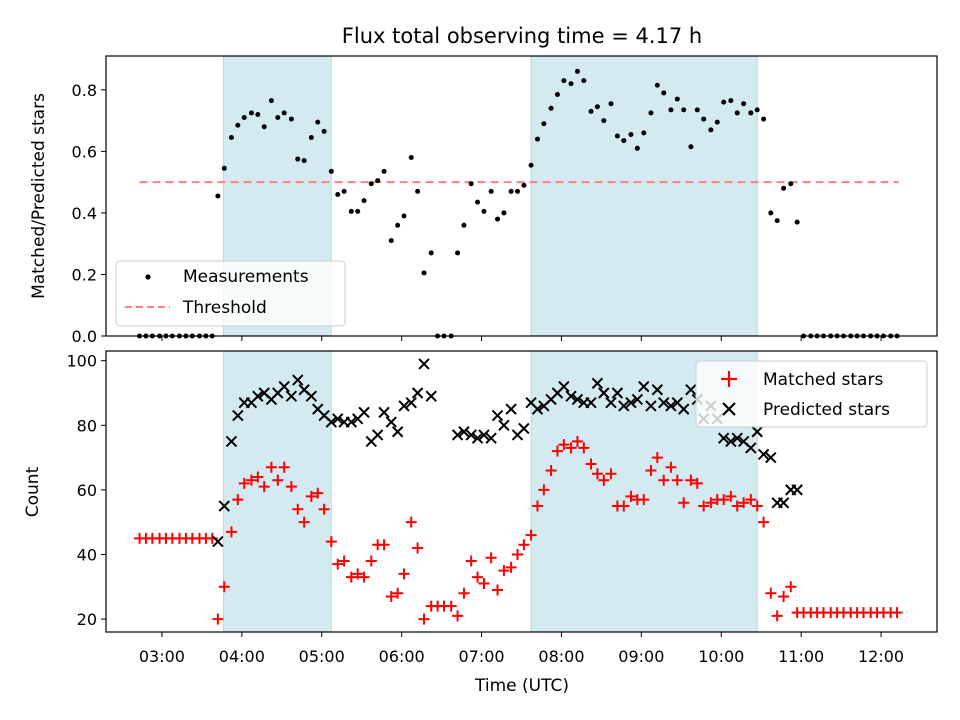  I want to click on x-tick-label: 04:00, so click(242, 656).